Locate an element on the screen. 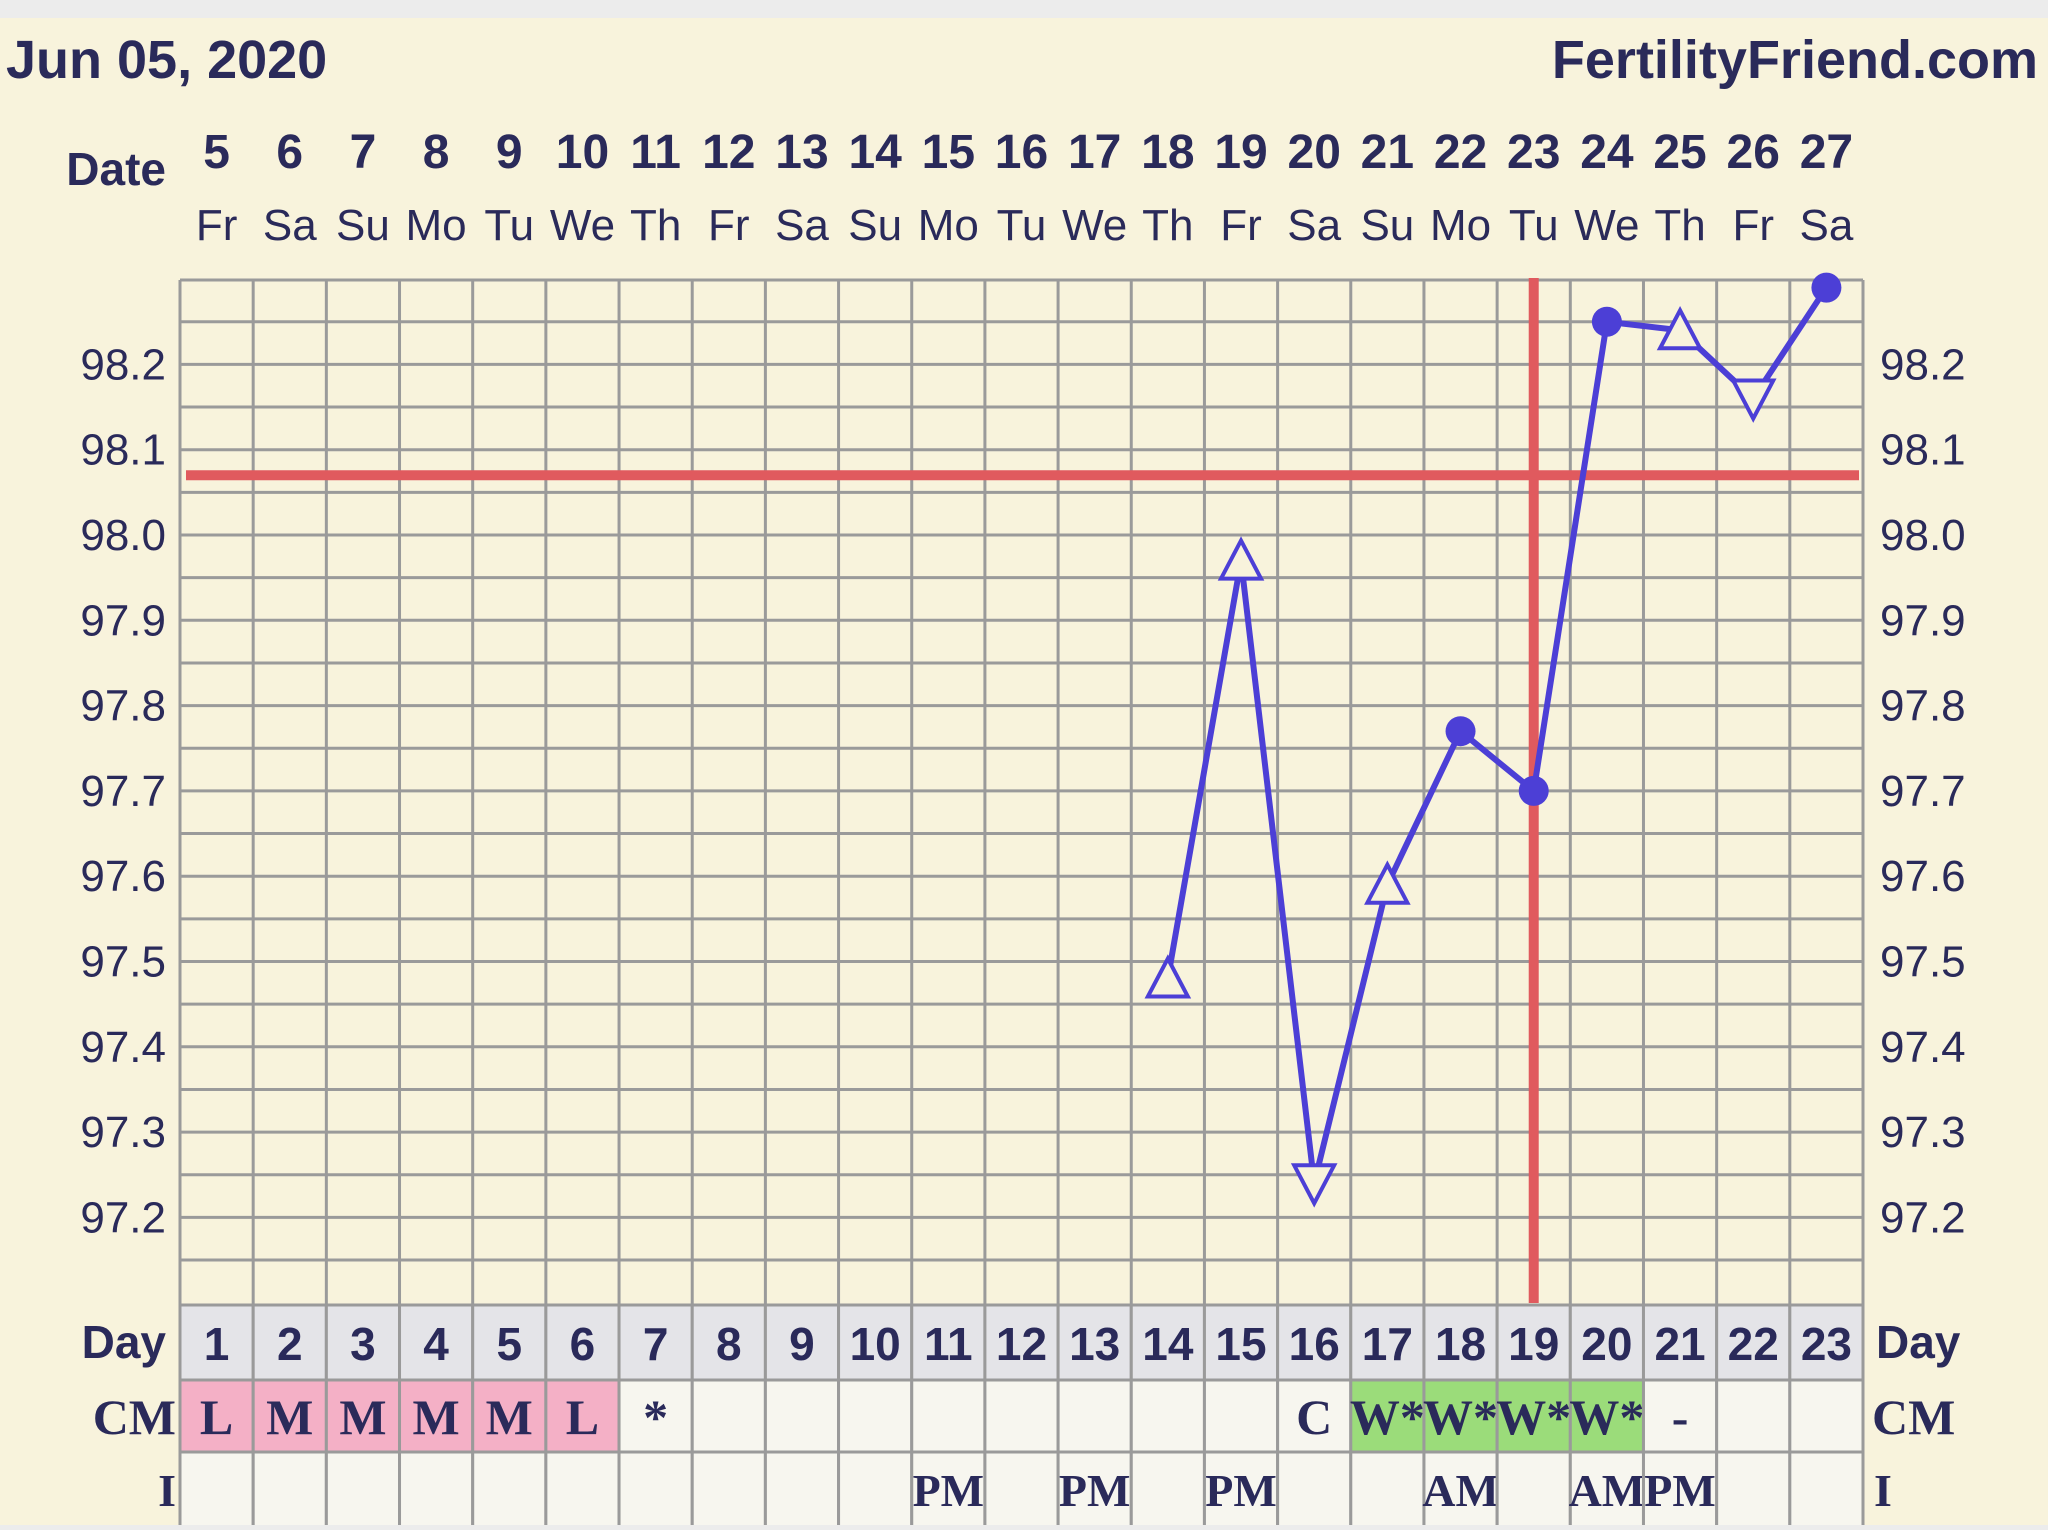 This screenshot has width=2048, height=1530. cycle-day-label: 3 is located at coordinates (363, 1344).